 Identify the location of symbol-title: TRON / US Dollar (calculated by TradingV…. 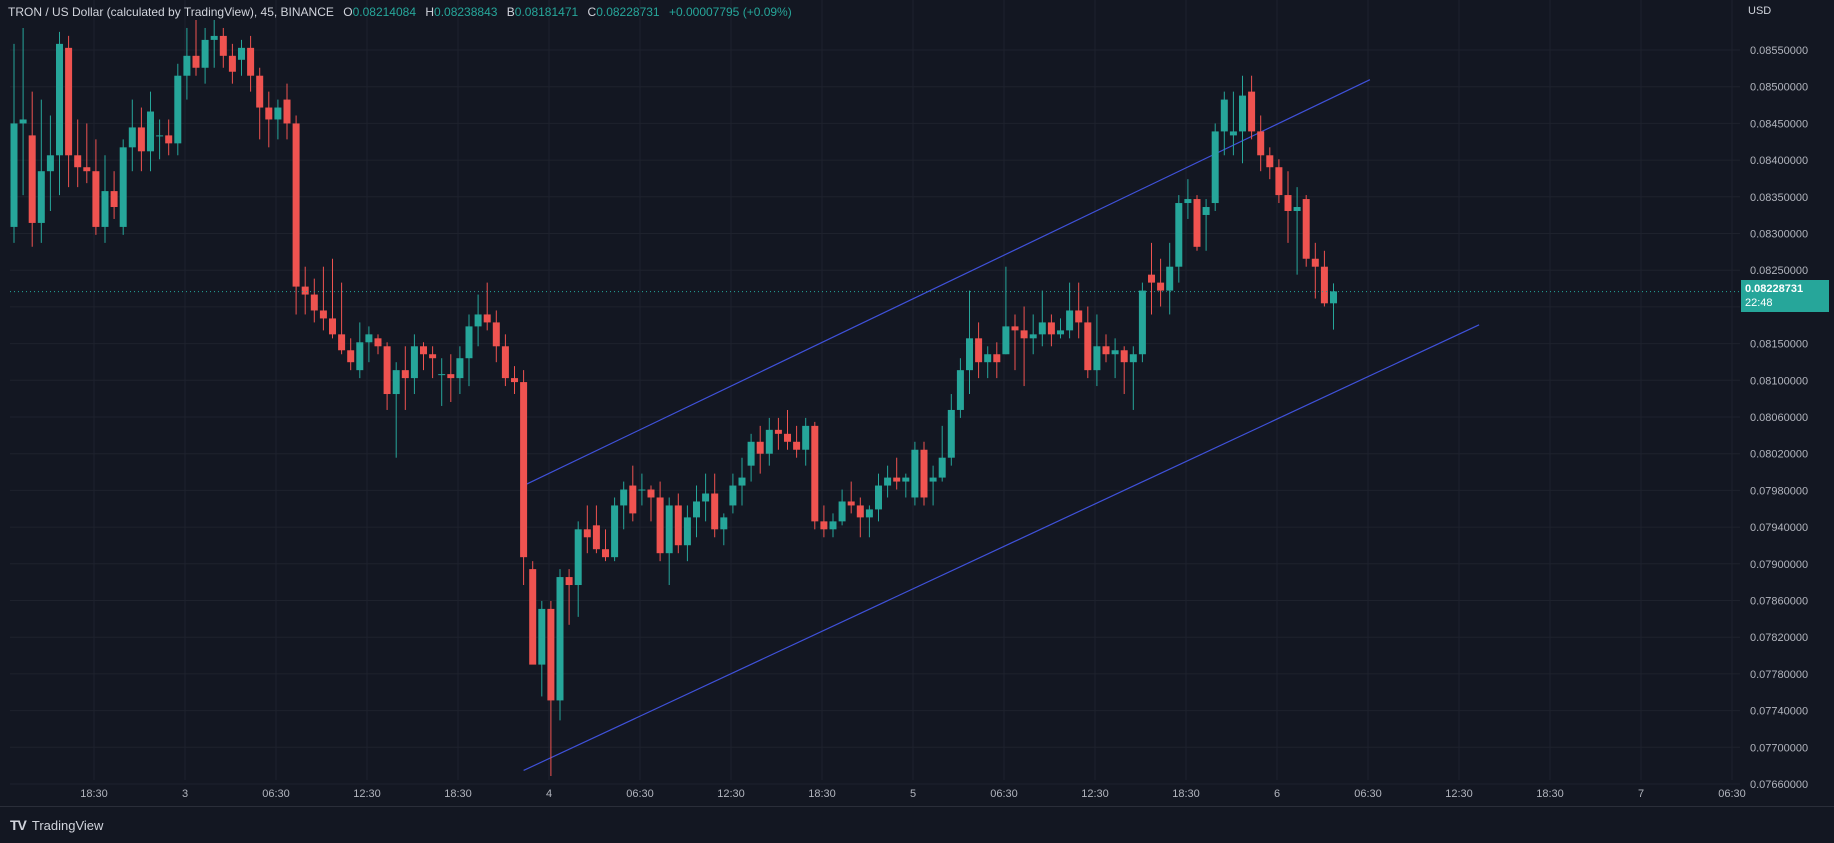
(171, 12).